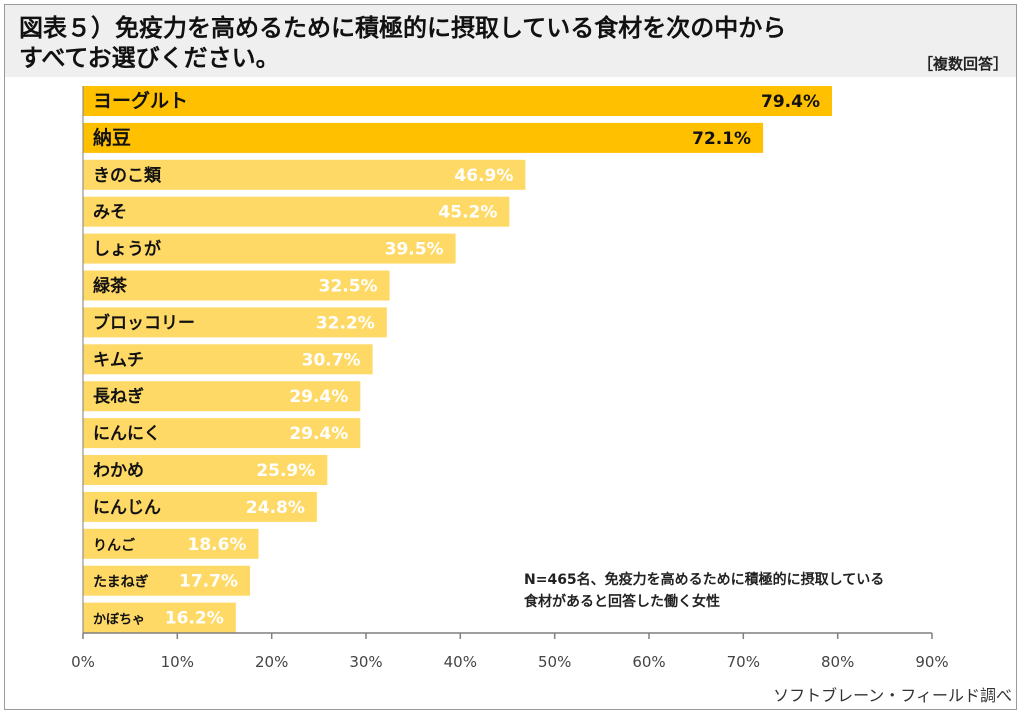  What do you see at coordinates (275, 508) in the screenshot?
I see `value-label: 24.8%` at bounding box center [275, 508].